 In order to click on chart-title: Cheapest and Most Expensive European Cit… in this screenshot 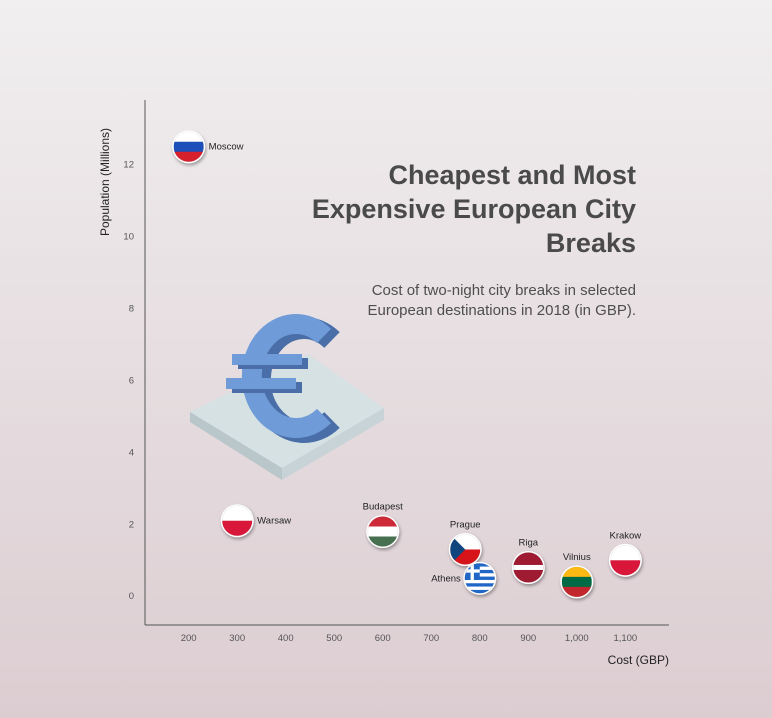, I will do `click(473, 209)`.